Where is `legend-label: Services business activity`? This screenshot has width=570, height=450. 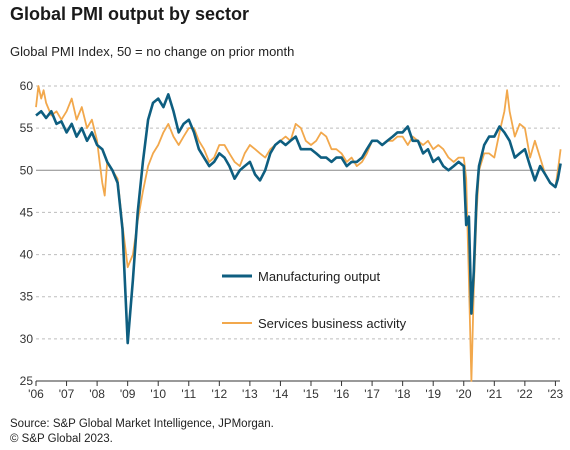
legend-label: Services business activity is located at coordinates (332, 323).